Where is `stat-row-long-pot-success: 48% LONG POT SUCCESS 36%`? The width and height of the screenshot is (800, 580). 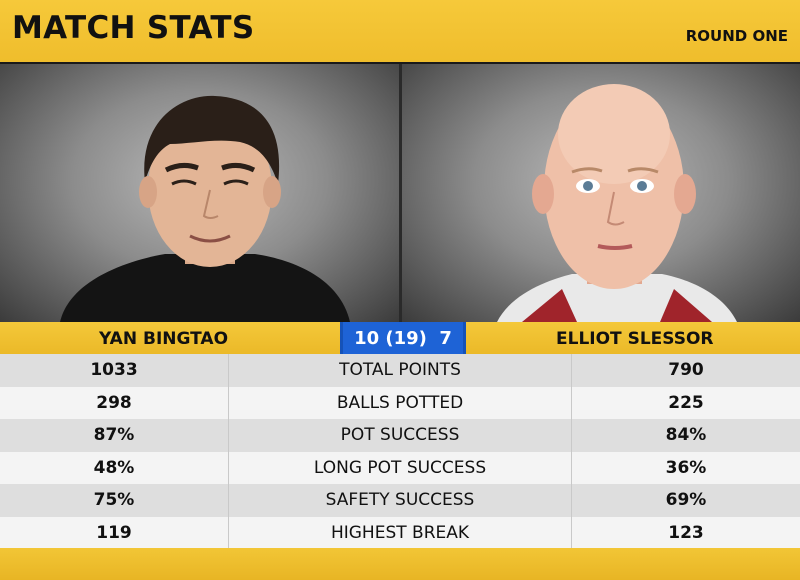
stat-row-long-pot-success: 48% LONG POT SUCCESS 36% is located at coordinates (400, 467).